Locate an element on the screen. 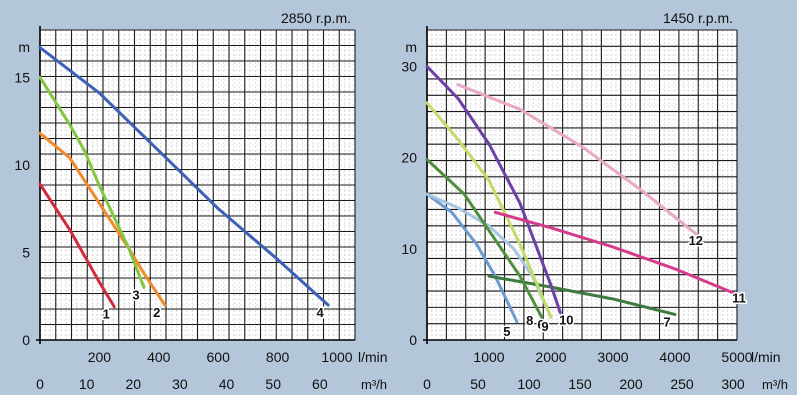  x-tick-label: 800 is located at coordinates (278, 357).